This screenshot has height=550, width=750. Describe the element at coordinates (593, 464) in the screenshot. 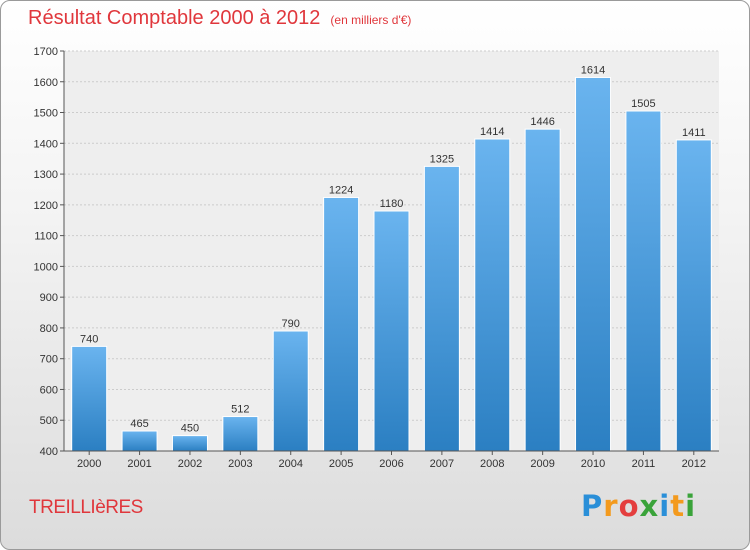

I see `x-tick-label-2010: 2010` at that location.